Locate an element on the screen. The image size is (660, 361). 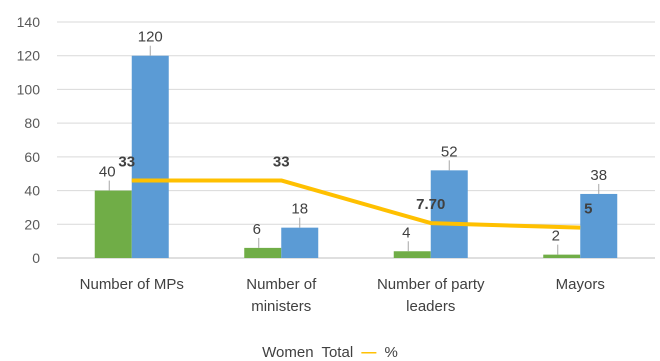
y-tick-label: 140 is located at coordinates (29, 22).